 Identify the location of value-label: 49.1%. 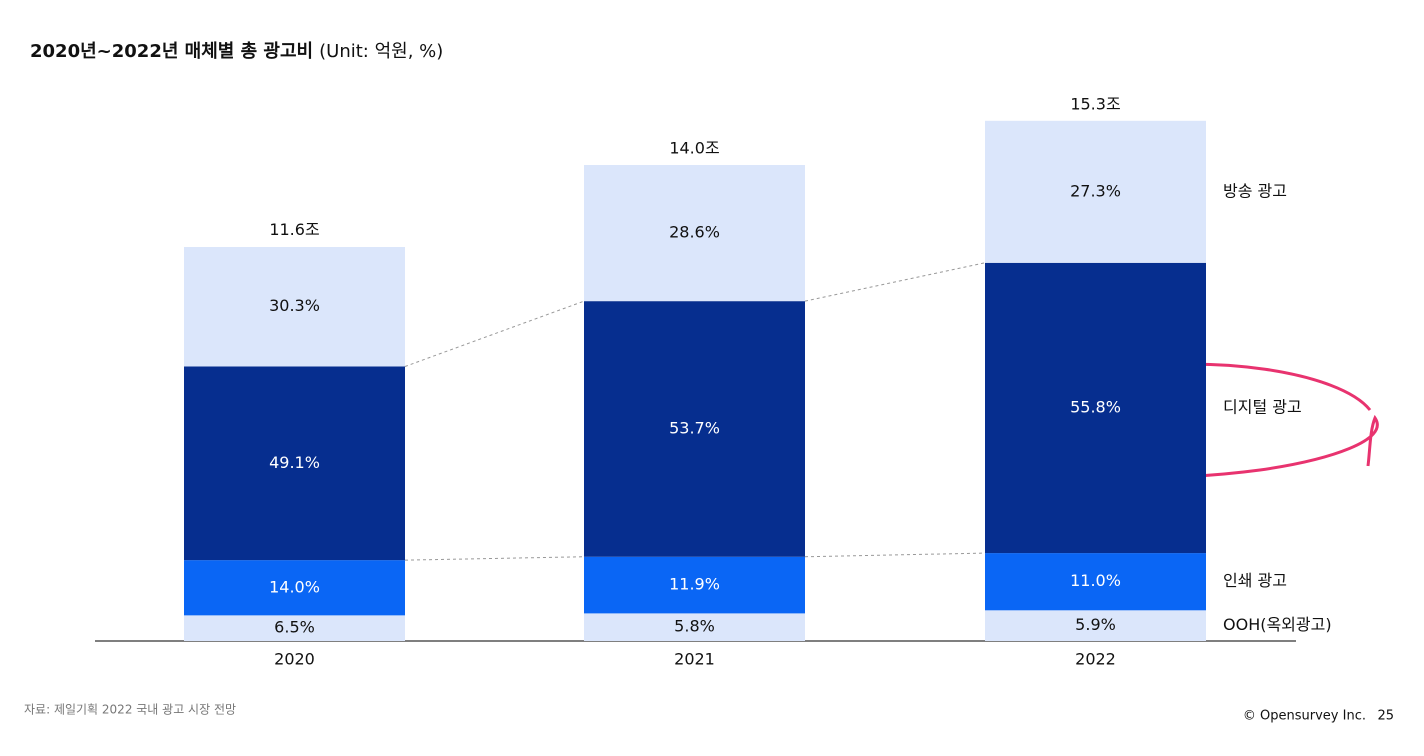
(294, 462).